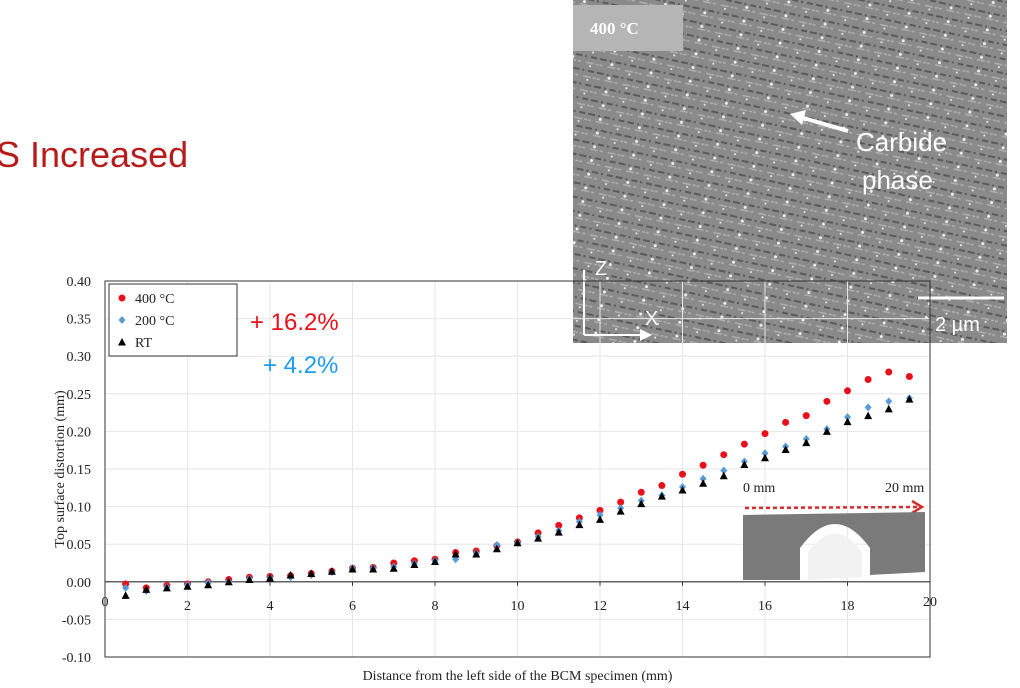 The width and height of the screenshot is (1020, 688). Describe the element at coordinates (270, 606) in the screenshot. I see `x-tick-label: 4` at that location.